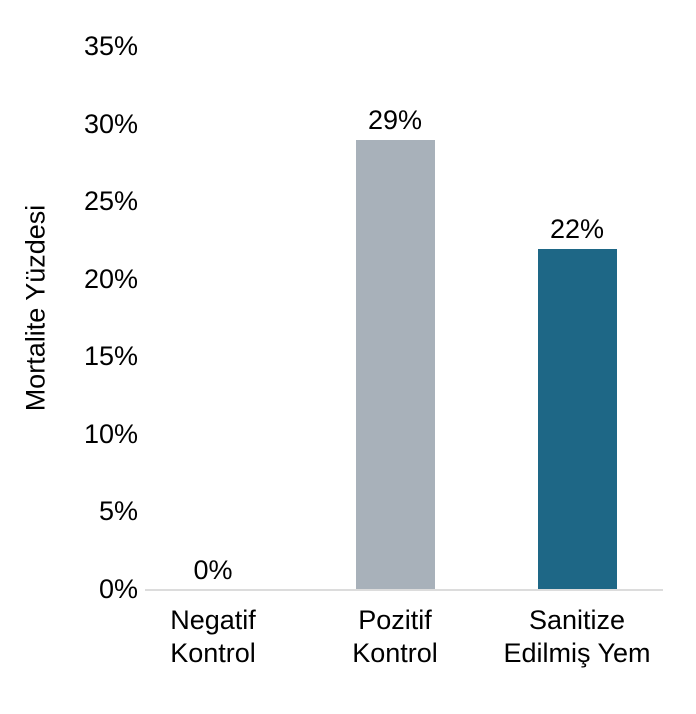  Describe the element at coordinates (577, 637) in the screenshot. I see `category-label-sanitize-edilmis-yem: Sanitize Edilmiş Yem` at that location.